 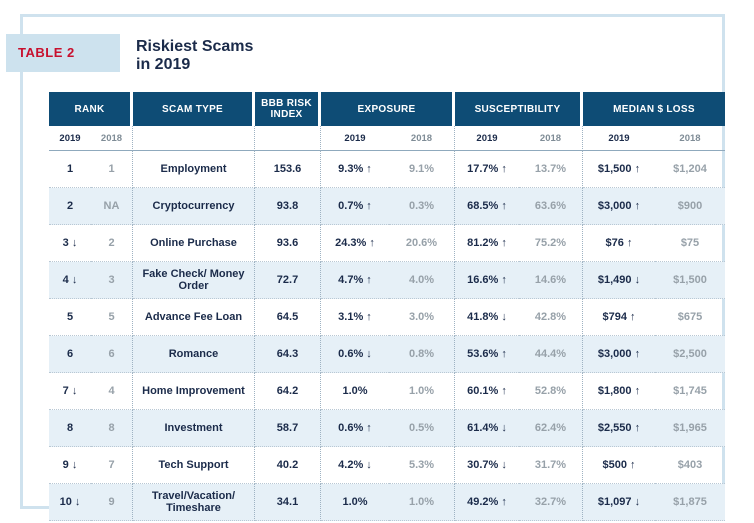 I want to click on rank-2018: 7, so click(x=112, y=465).